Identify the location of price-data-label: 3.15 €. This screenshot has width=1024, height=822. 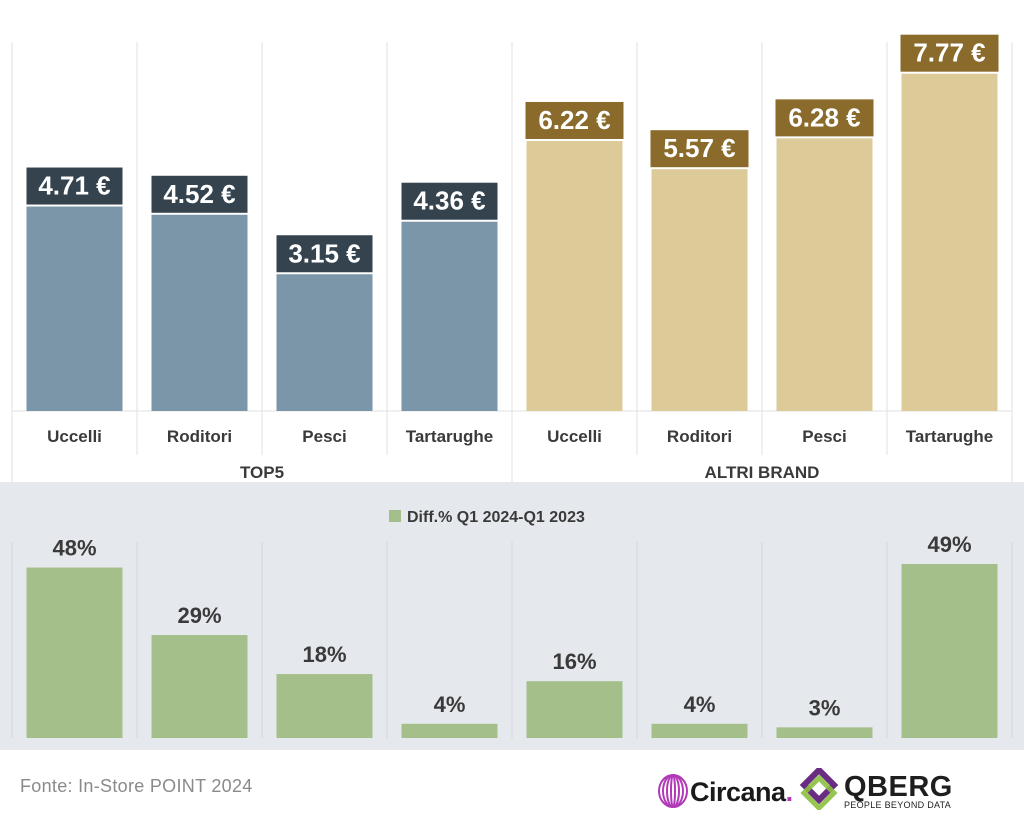
(324, 253).